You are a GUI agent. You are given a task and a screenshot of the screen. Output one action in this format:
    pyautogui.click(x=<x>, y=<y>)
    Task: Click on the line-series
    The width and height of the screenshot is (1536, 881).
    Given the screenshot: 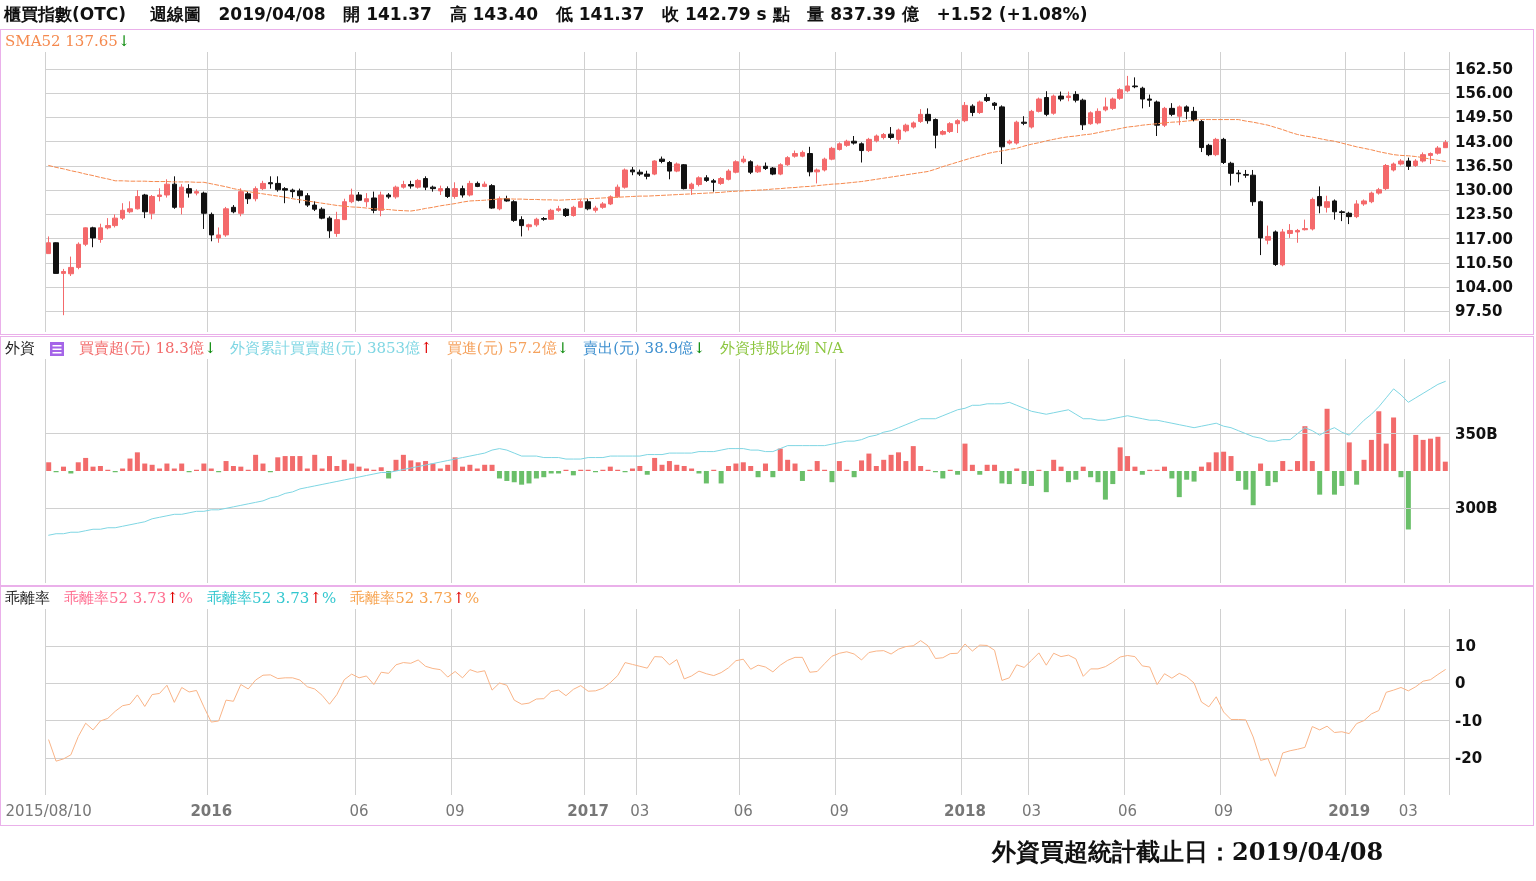 What is the action you would take?
    pyautogui.click(x=747, y=708)
    